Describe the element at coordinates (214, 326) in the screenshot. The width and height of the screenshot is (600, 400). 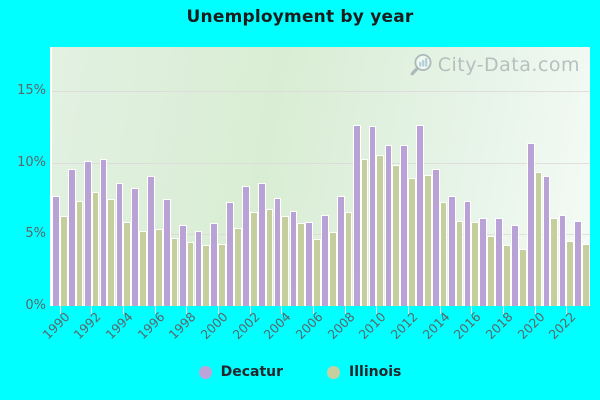
I see `x-axis-label: 2000` at that location.